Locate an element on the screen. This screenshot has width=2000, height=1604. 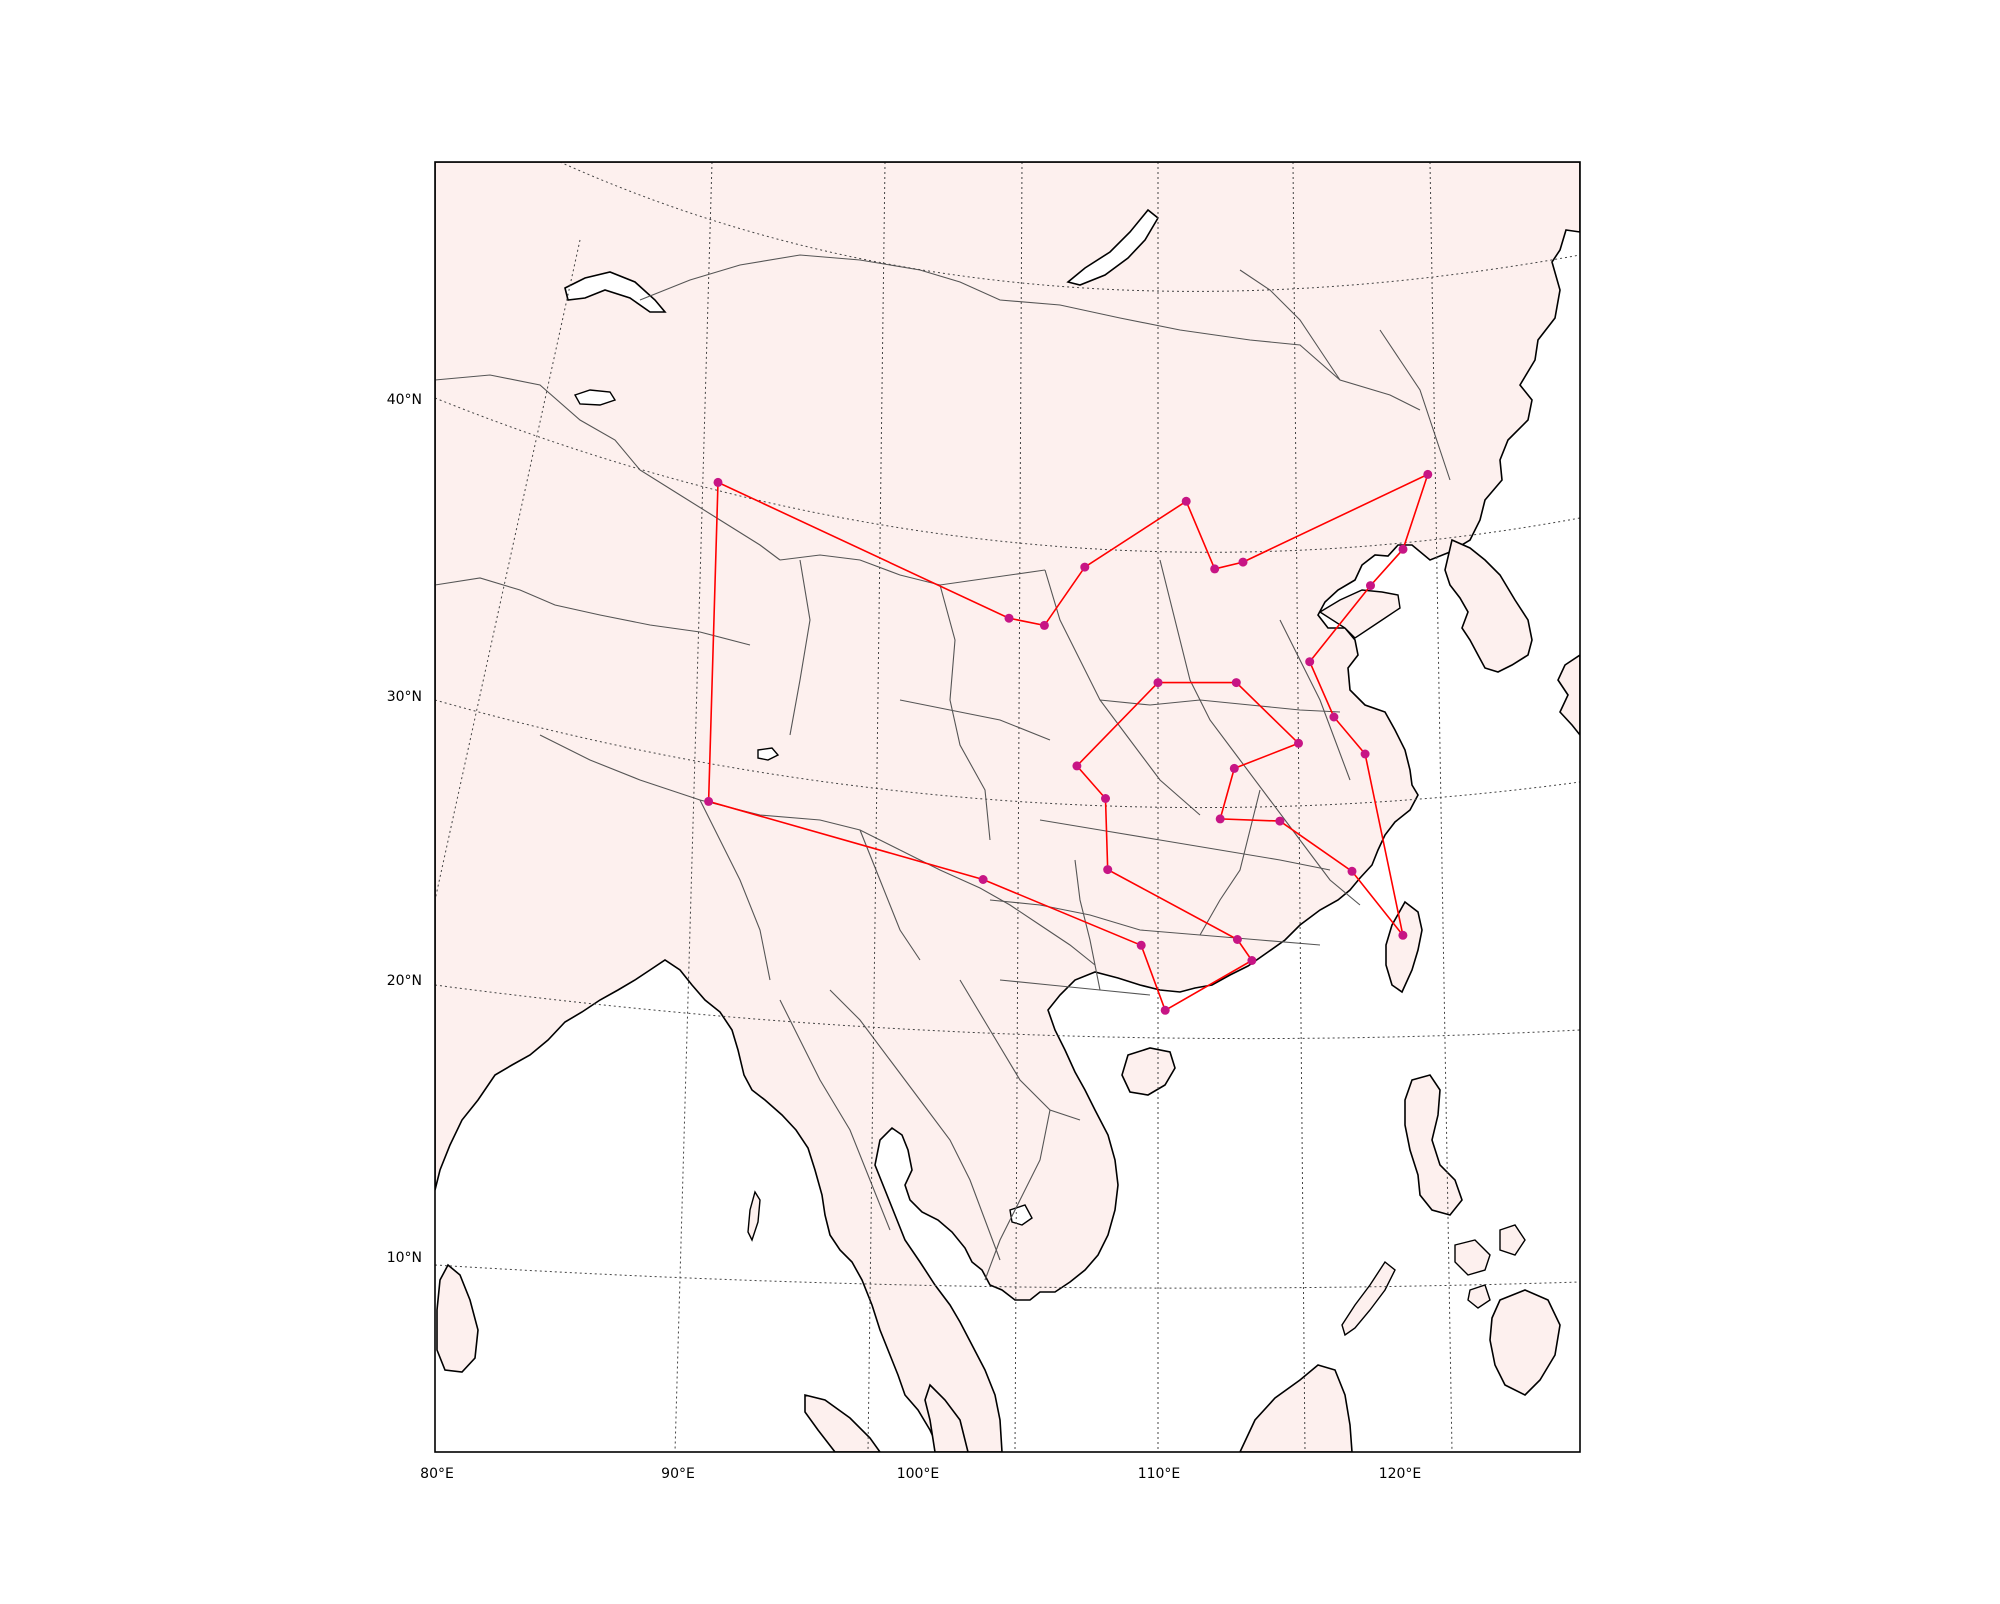
lon-label-80e: 80°E is located at coordinates (437, 1474).